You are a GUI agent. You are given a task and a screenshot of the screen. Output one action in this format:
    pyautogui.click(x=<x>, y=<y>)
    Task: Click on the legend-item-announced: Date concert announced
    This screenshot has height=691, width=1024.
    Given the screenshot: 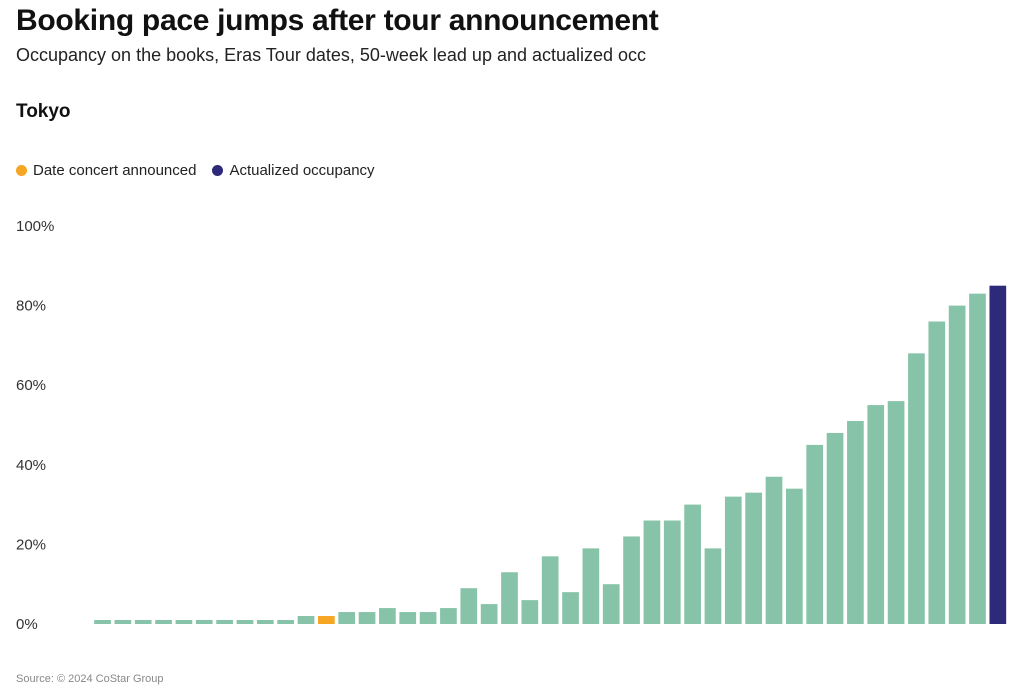 What is the action you would take?
    pyautogui.click(x=106, y=170)
    